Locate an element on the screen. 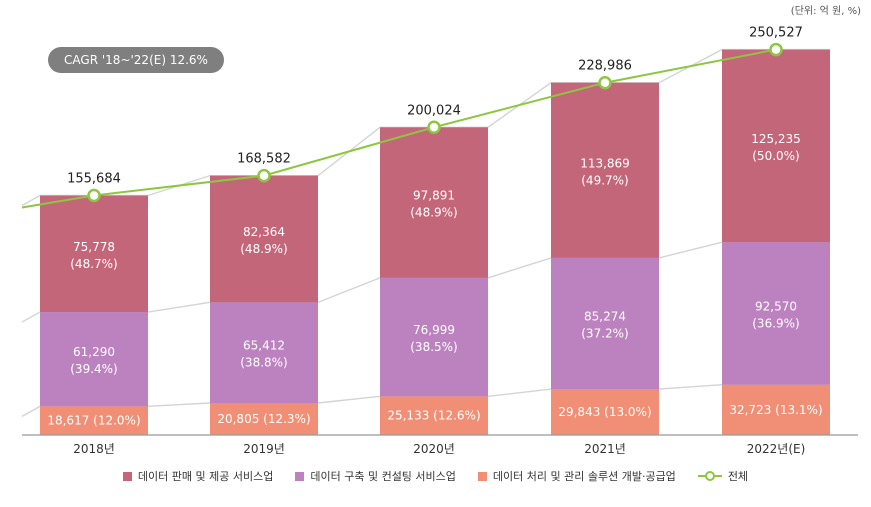  data-label-solution-4: 32,723 (13.1%) is located at coordinates (775, 410).